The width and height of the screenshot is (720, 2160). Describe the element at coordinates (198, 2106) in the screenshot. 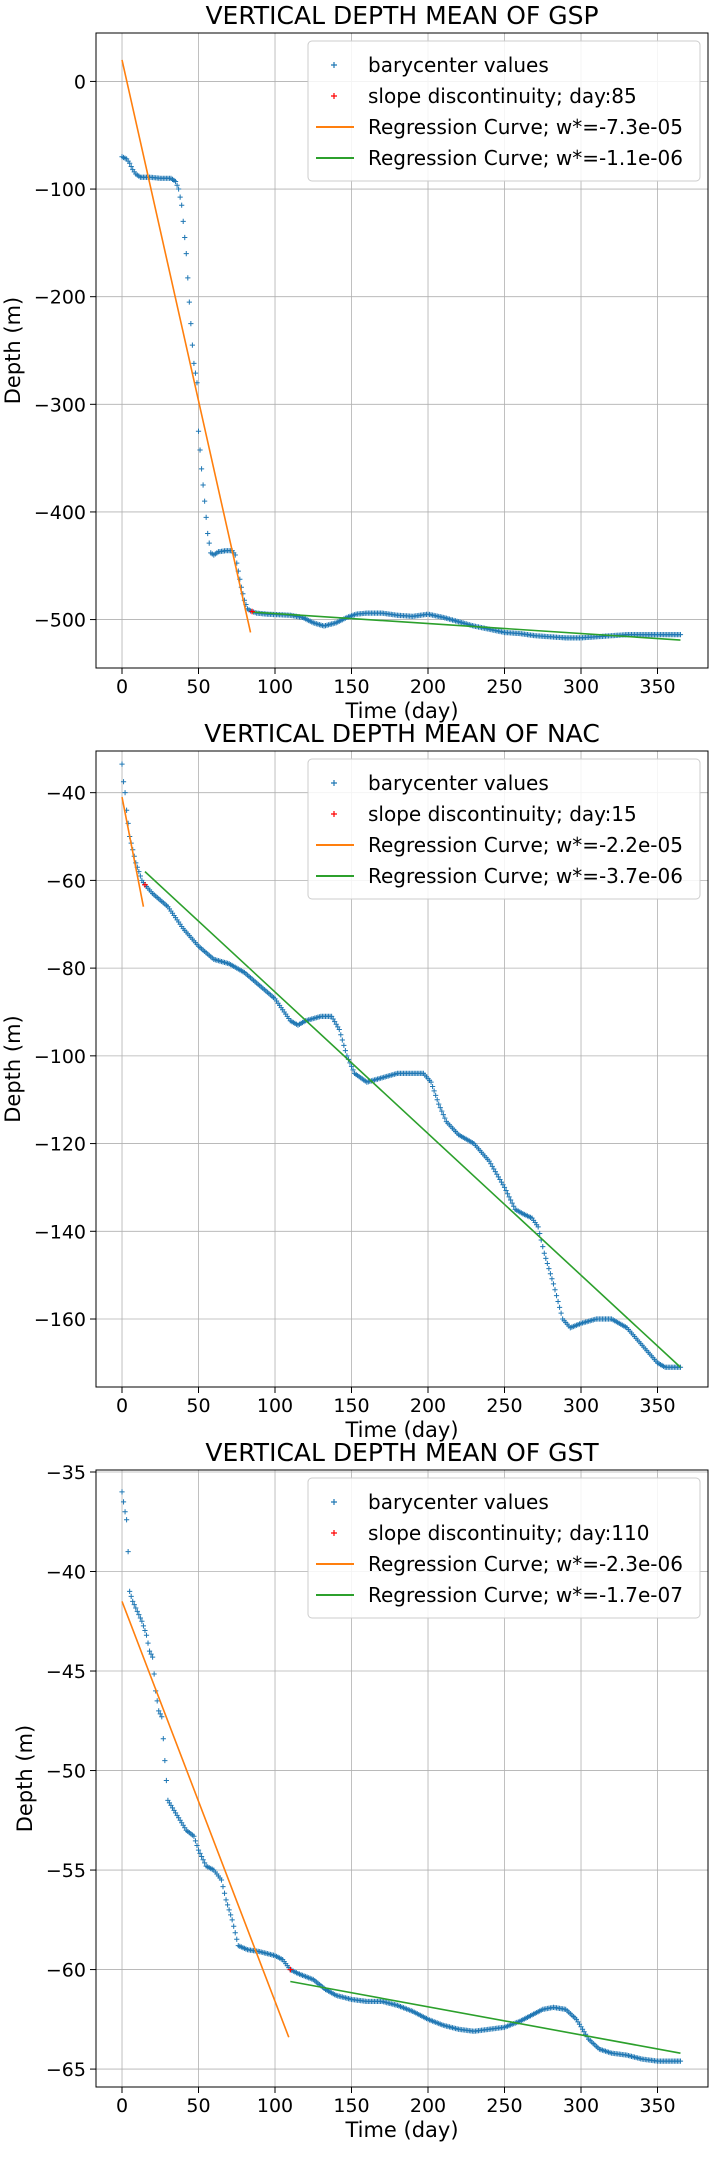

I see `chart3-x-tick-label: 50` at that location.